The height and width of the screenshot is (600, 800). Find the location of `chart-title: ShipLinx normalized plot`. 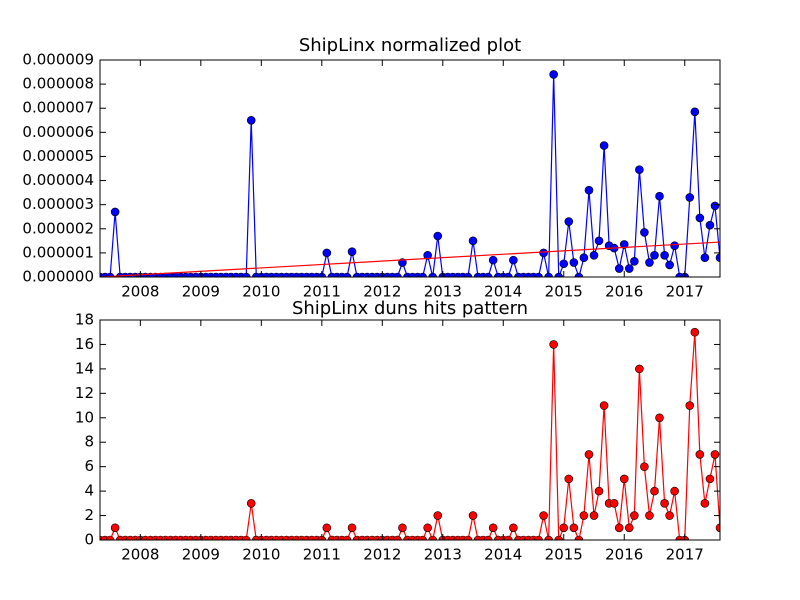

chart-title: ShipLinx normalized plot is located at coordinates (410, 45).